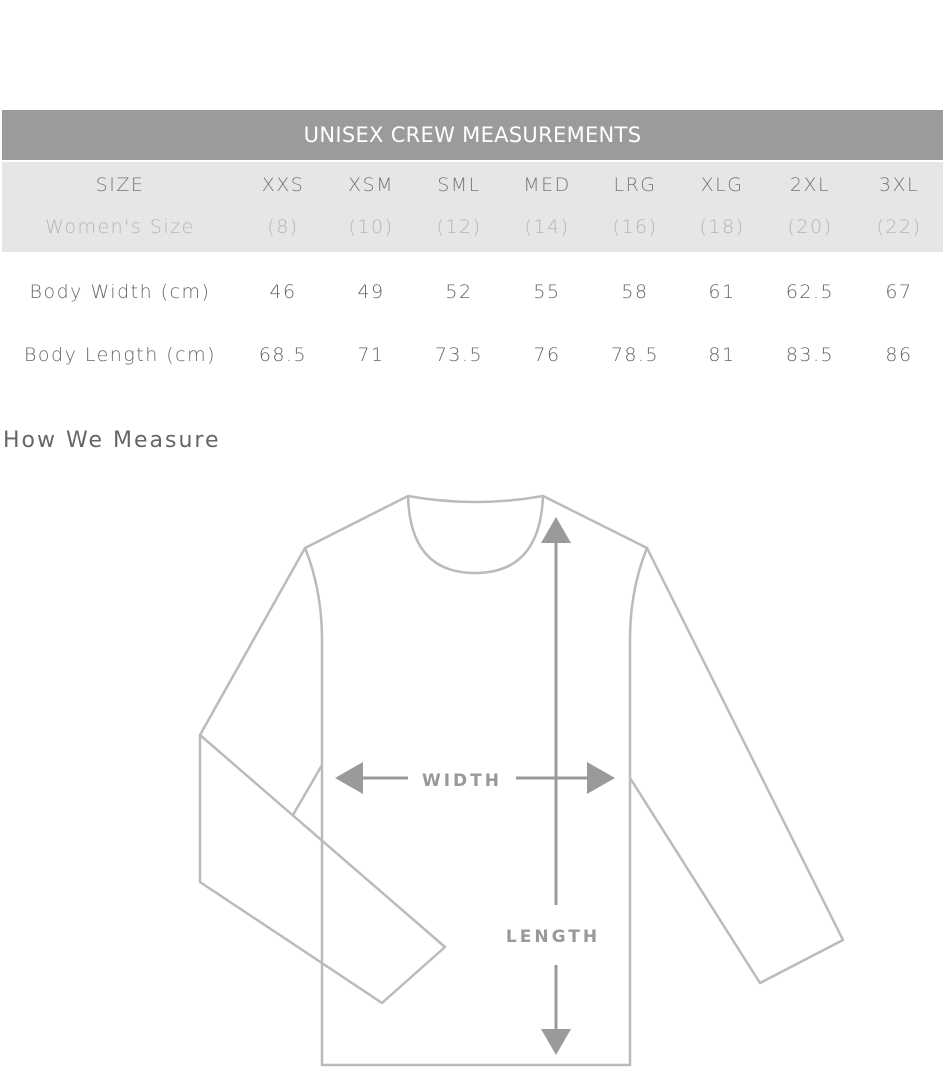  I want to click on table-cell: 76, so click(547, 355).